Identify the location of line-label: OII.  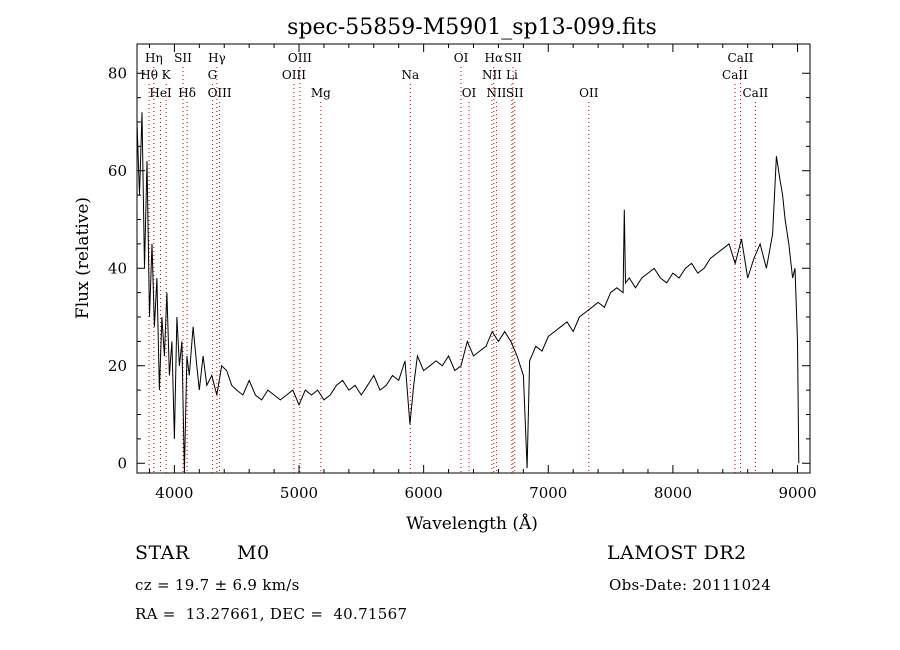
(589, 93).